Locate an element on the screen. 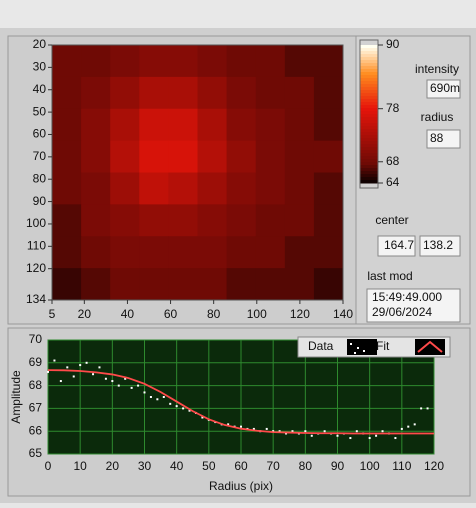 The height and width of the screenshot is (508, 476). y-tick-label: 67 is located at coordinates (36, 408).